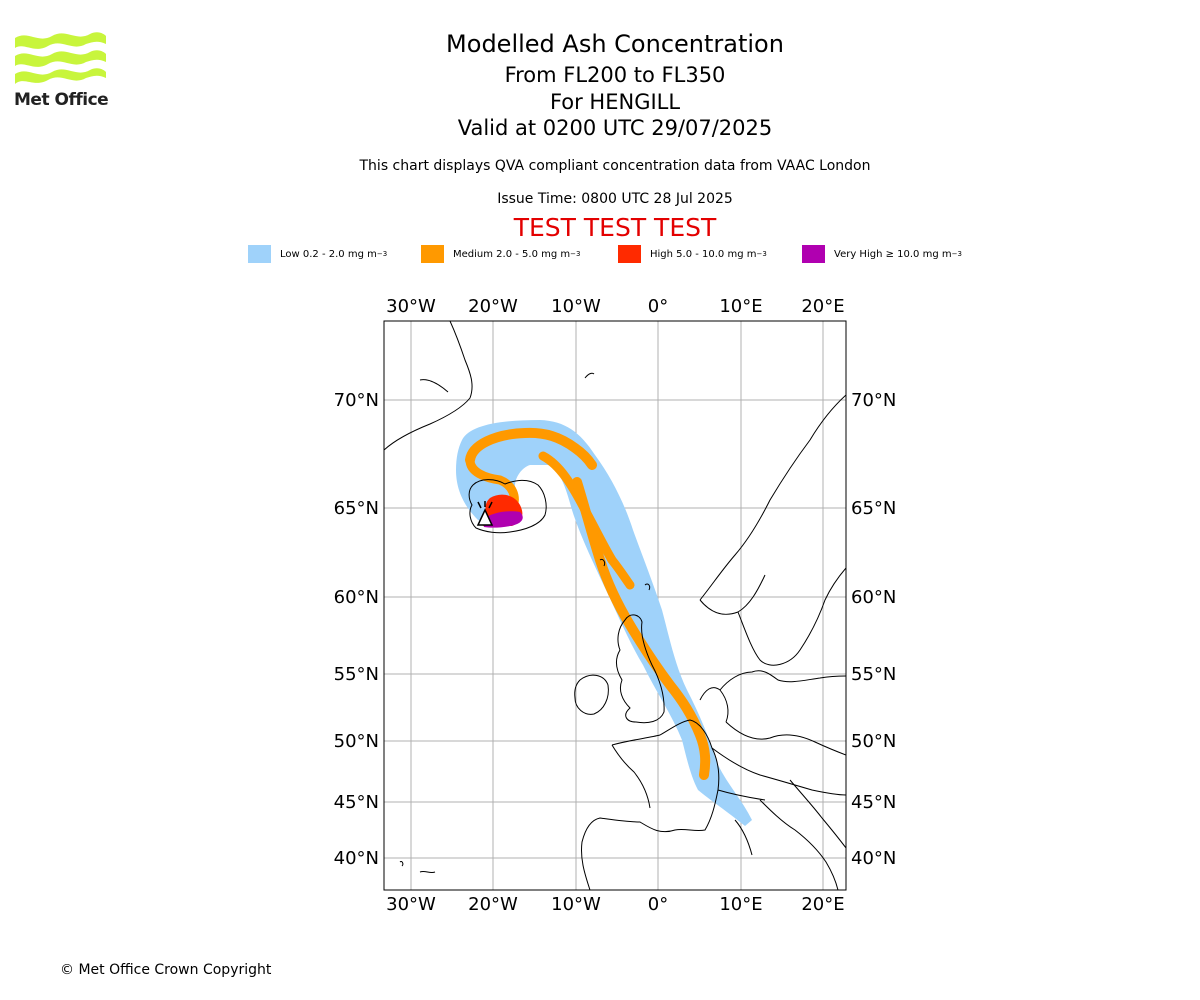 This screenshot has width=1200, height=1000. Describe the element at coordinates (485, 513) in the screenshot. I see `volcano-marker-icon` at that location.